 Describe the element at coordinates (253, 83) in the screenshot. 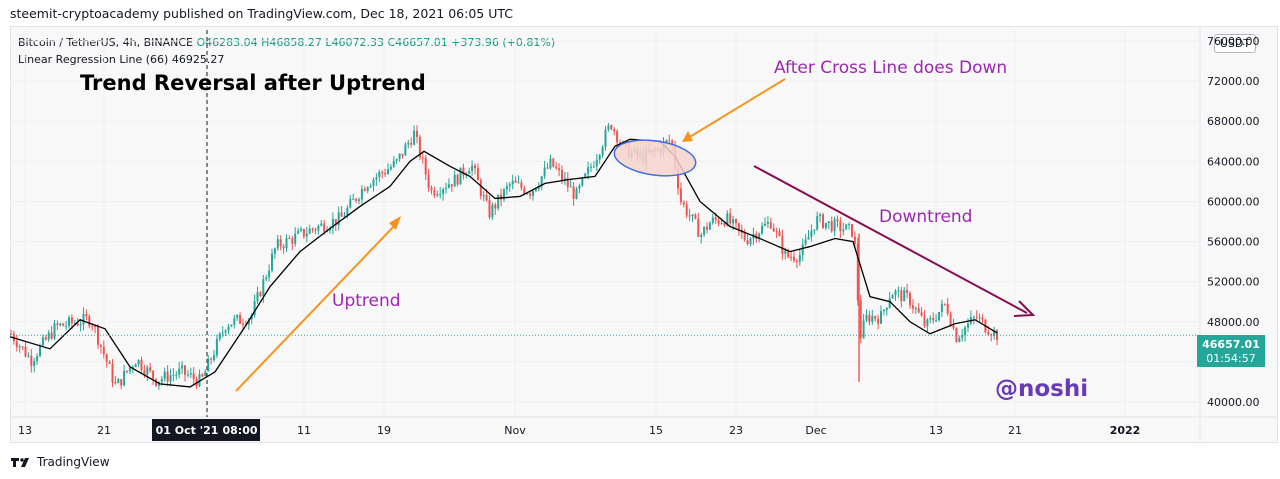

I see `chart-title: Trend Reversal after Uptrend` at that location.